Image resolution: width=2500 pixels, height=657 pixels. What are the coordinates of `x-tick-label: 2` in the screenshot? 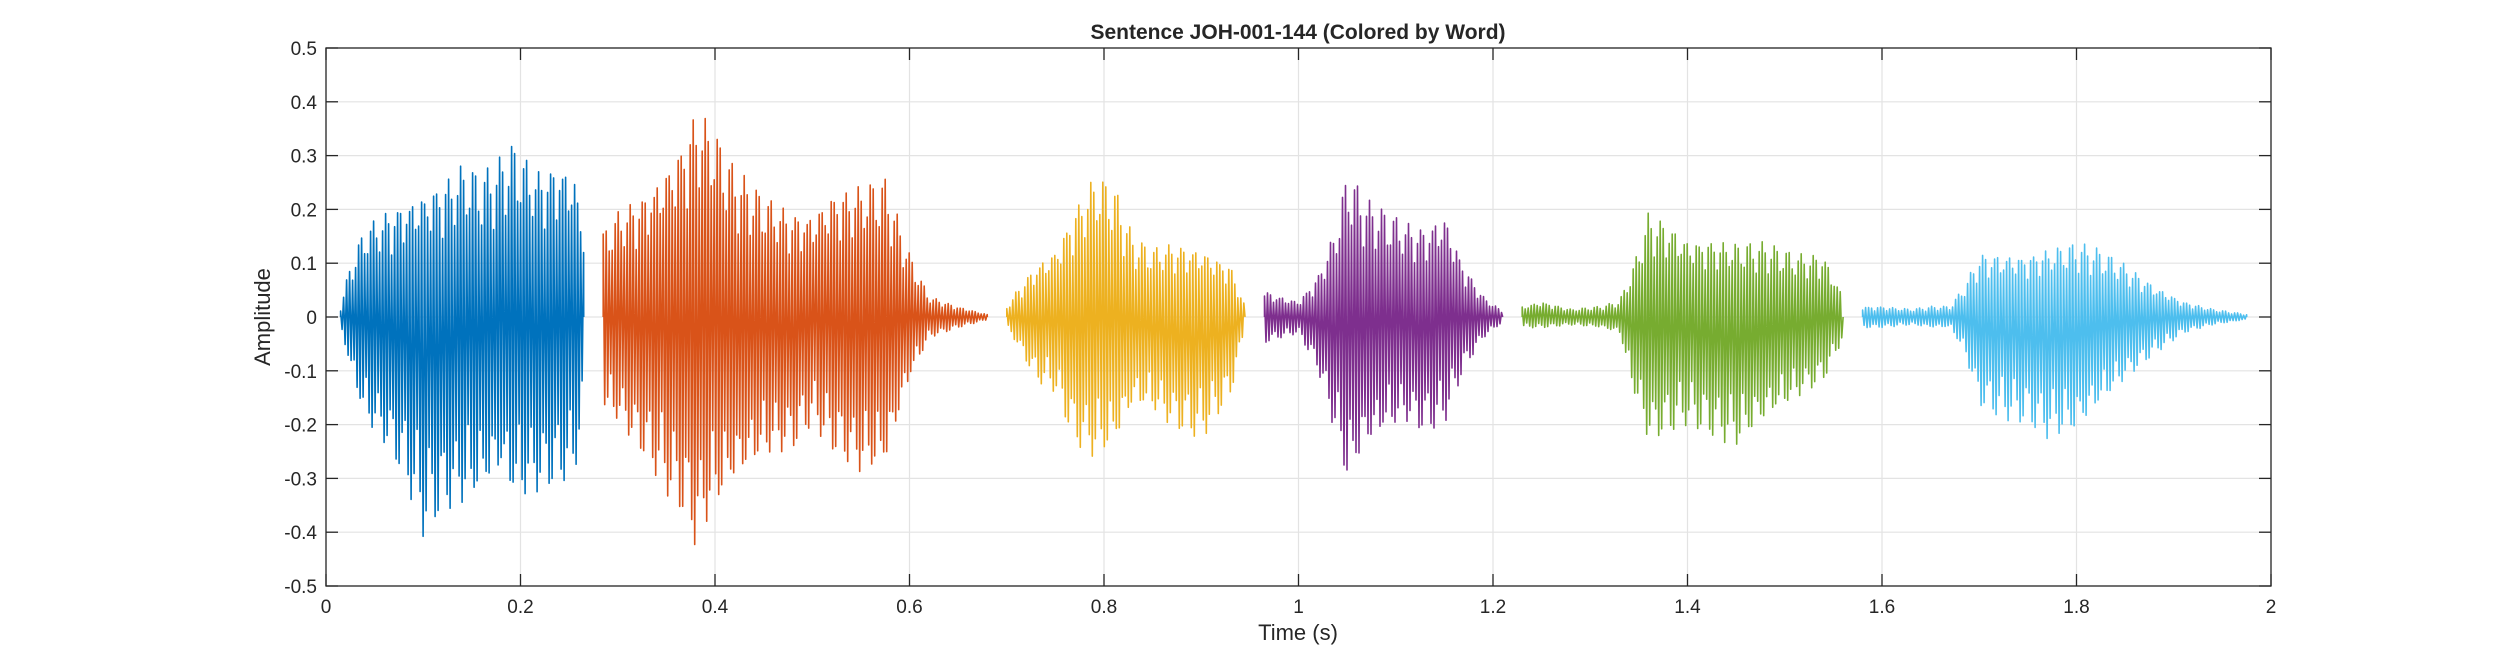 It's located at (2271, 607).